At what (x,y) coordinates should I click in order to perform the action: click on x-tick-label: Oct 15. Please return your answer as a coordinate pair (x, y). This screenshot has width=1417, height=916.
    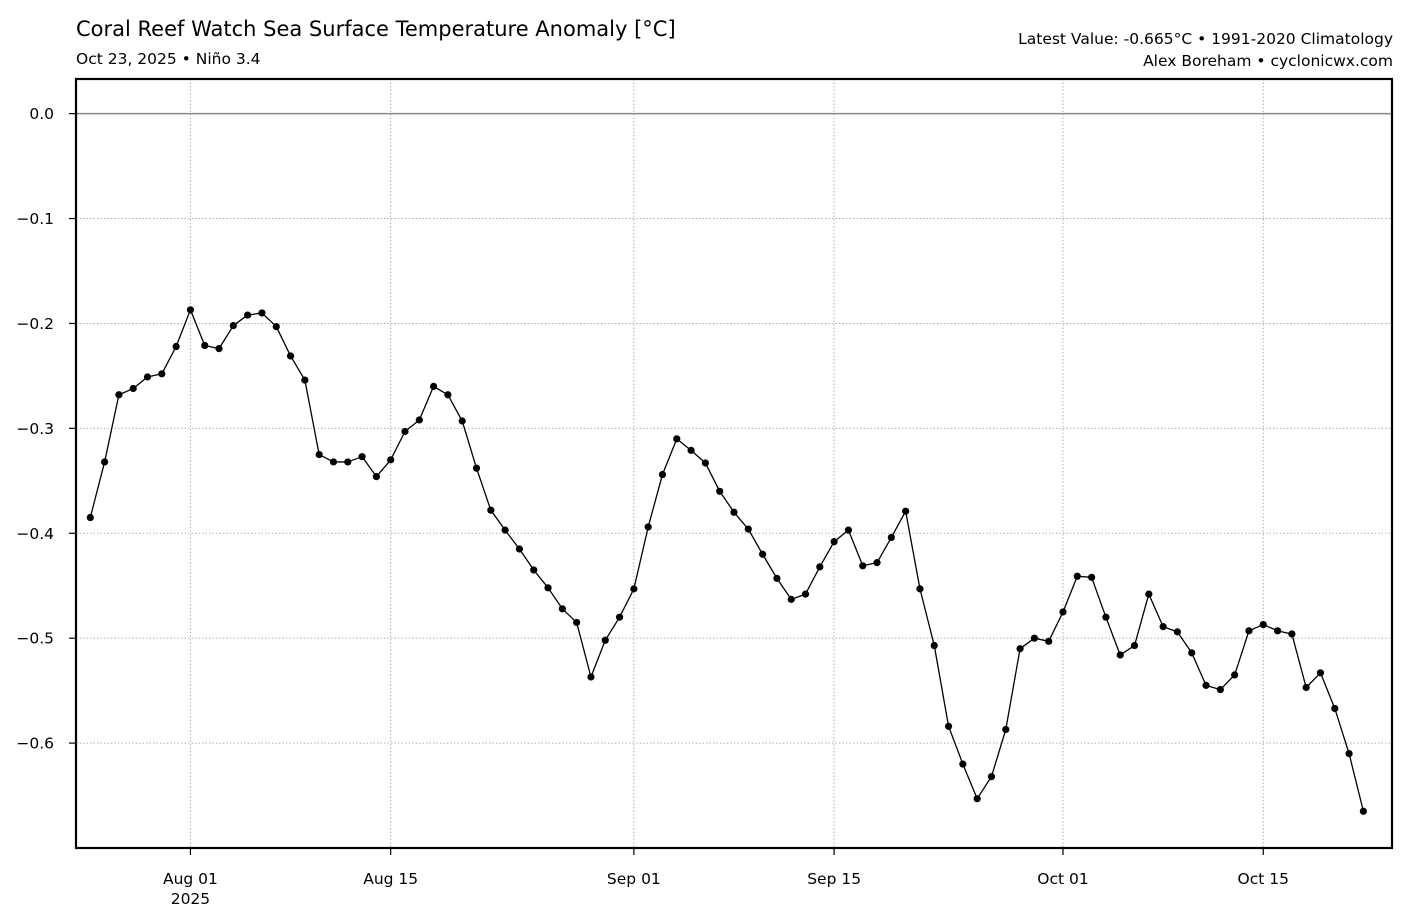
    Looking at the image, I should click on (1263, 879).